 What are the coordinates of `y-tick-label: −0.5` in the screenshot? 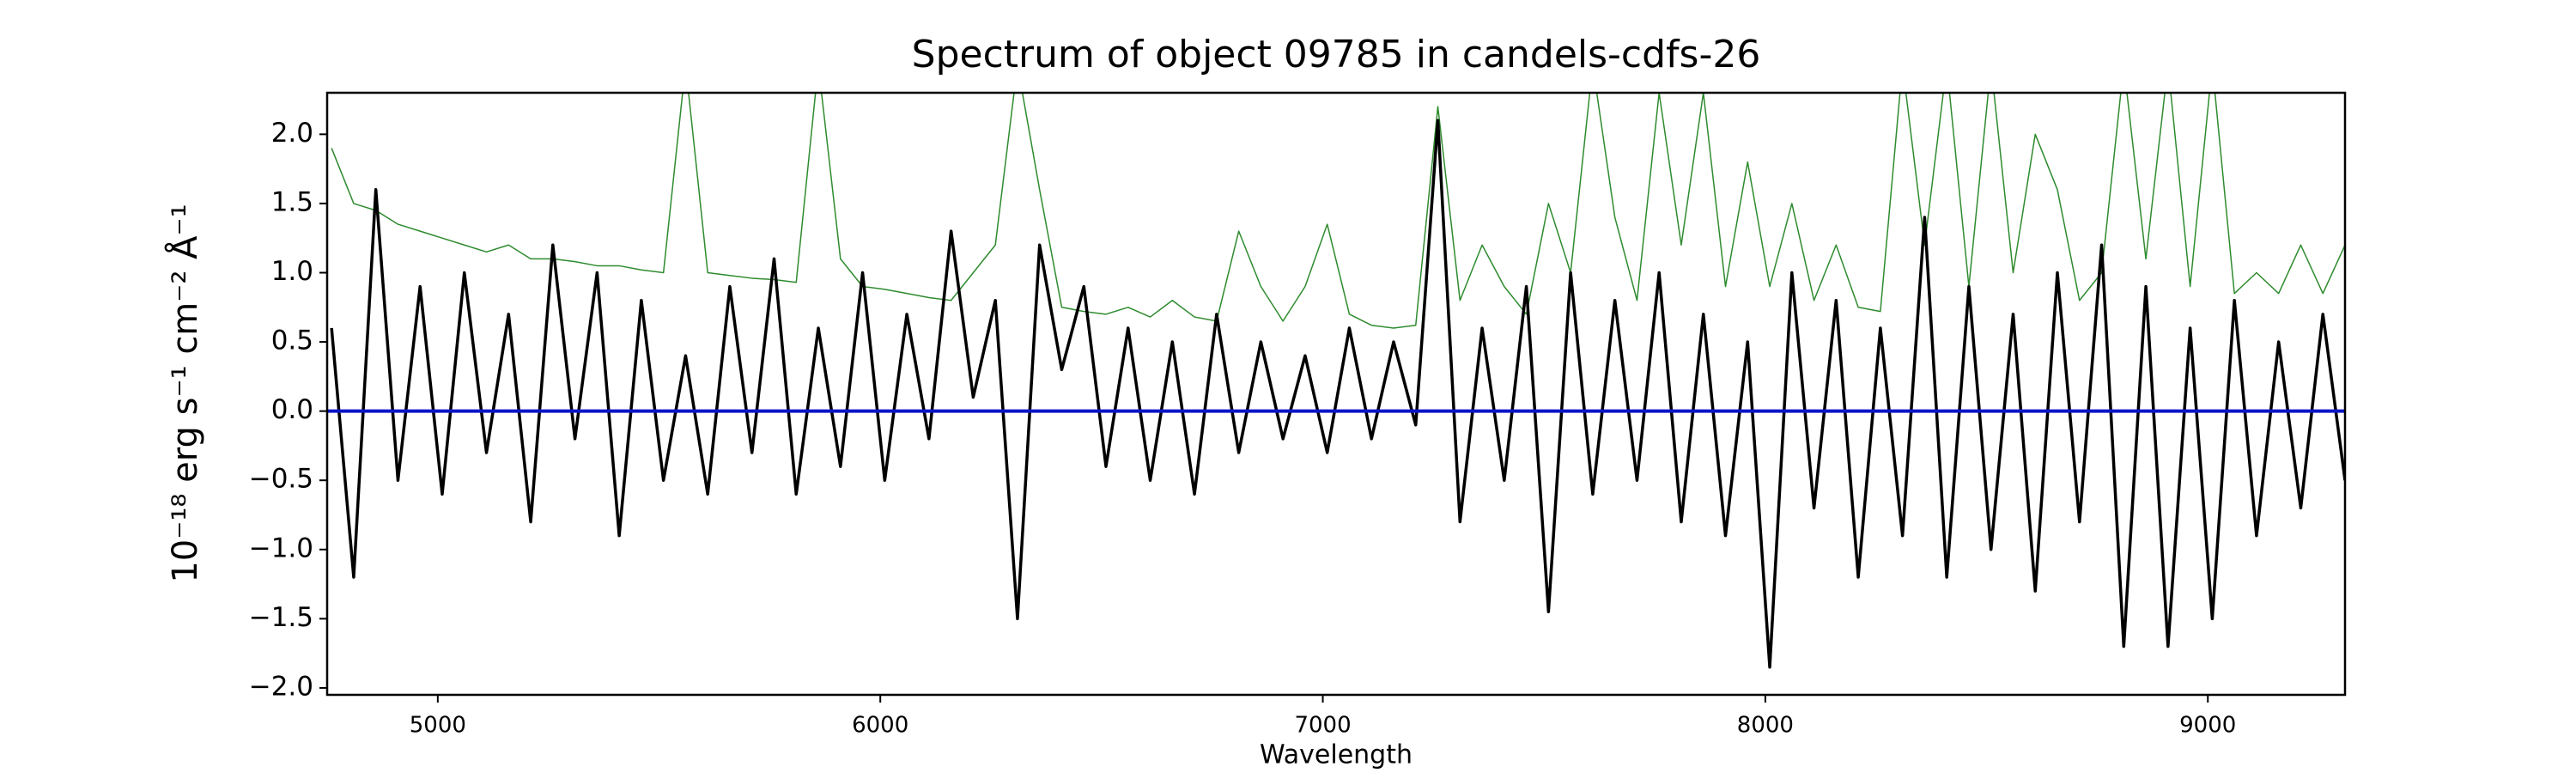 It's located at (281, 479).